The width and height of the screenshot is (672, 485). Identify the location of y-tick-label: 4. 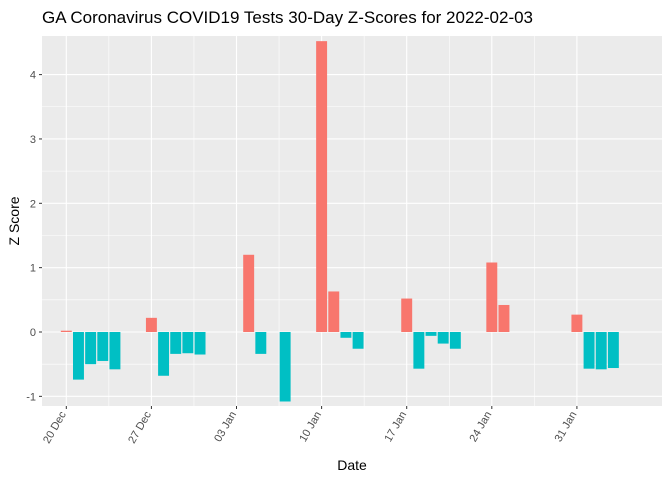
(33, 76).